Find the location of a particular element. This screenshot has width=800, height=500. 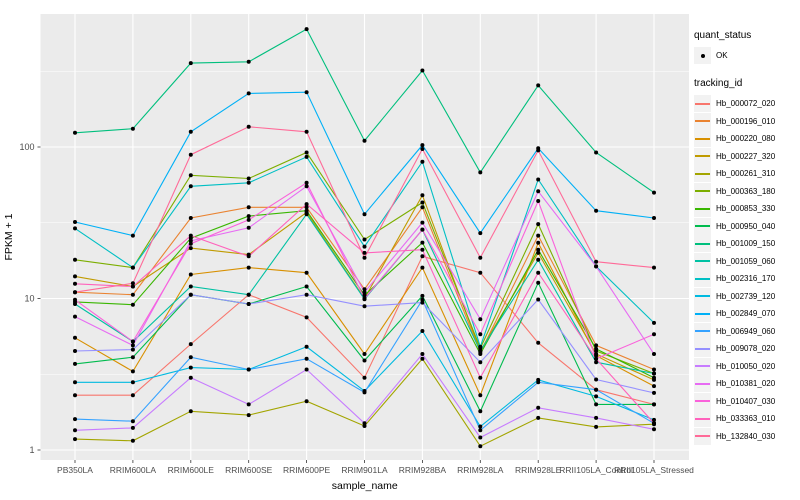

legend-item-label: Hb_001009_150 is located at coordinates (746, 244).